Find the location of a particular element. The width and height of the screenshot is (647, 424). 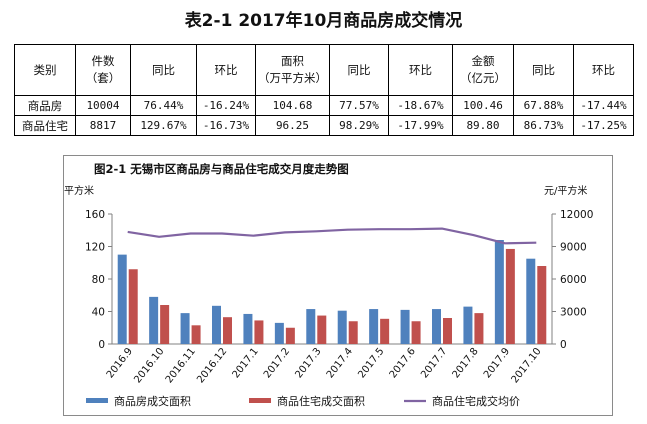

y-left-tick-label: 80 is located at coordinates (98, 280).